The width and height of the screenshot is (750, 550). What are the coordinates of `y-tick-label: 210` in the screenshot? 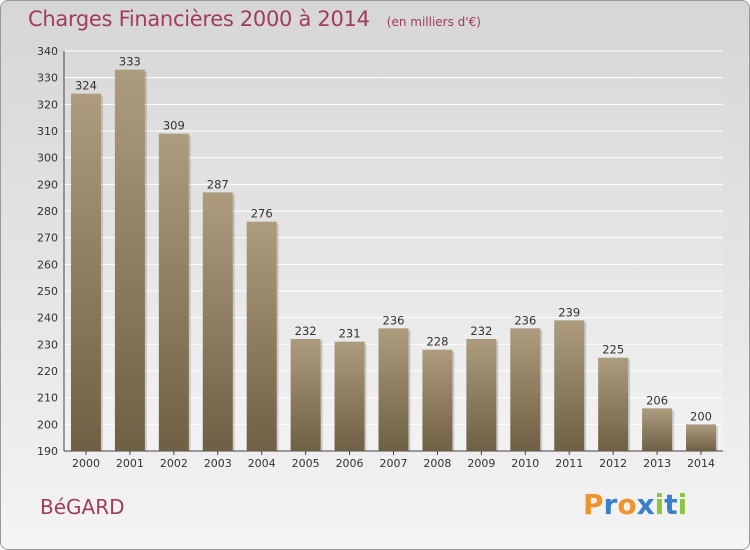 It's located at (47, 398).